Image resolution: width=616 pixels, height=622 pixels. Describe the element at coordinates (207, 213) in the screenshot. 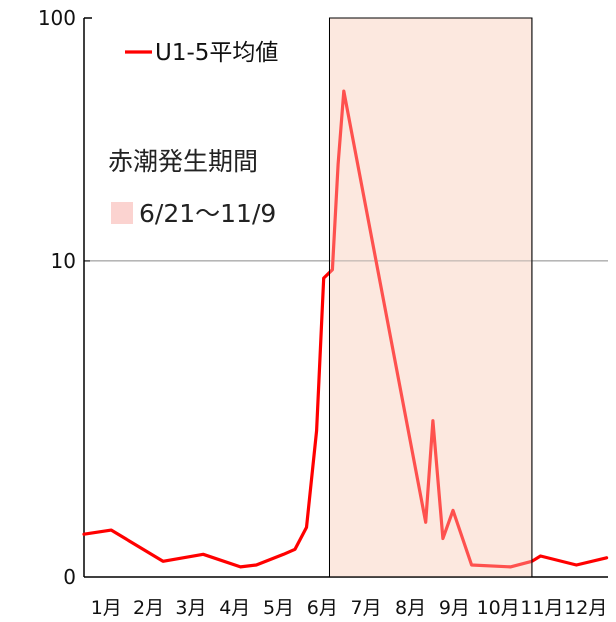

I see `shaded-period-label: 6/21～11/9` at that location.